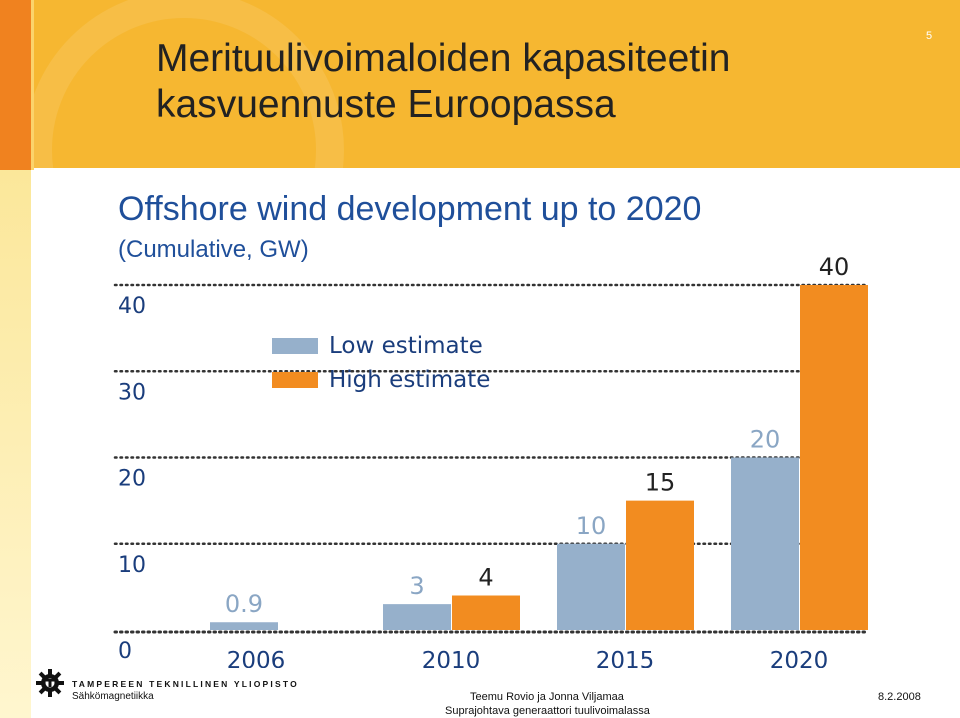  Describe the element at coordinates (50, 683) in the screenshot. I see `gear-logo-icon` at that location.